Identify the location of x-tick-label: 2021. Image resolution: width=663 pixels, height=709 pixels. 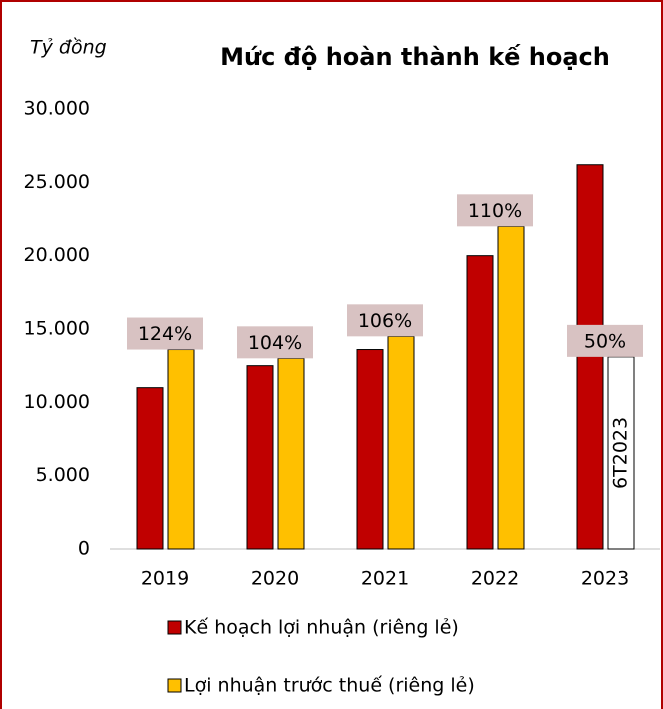
(385, 579).